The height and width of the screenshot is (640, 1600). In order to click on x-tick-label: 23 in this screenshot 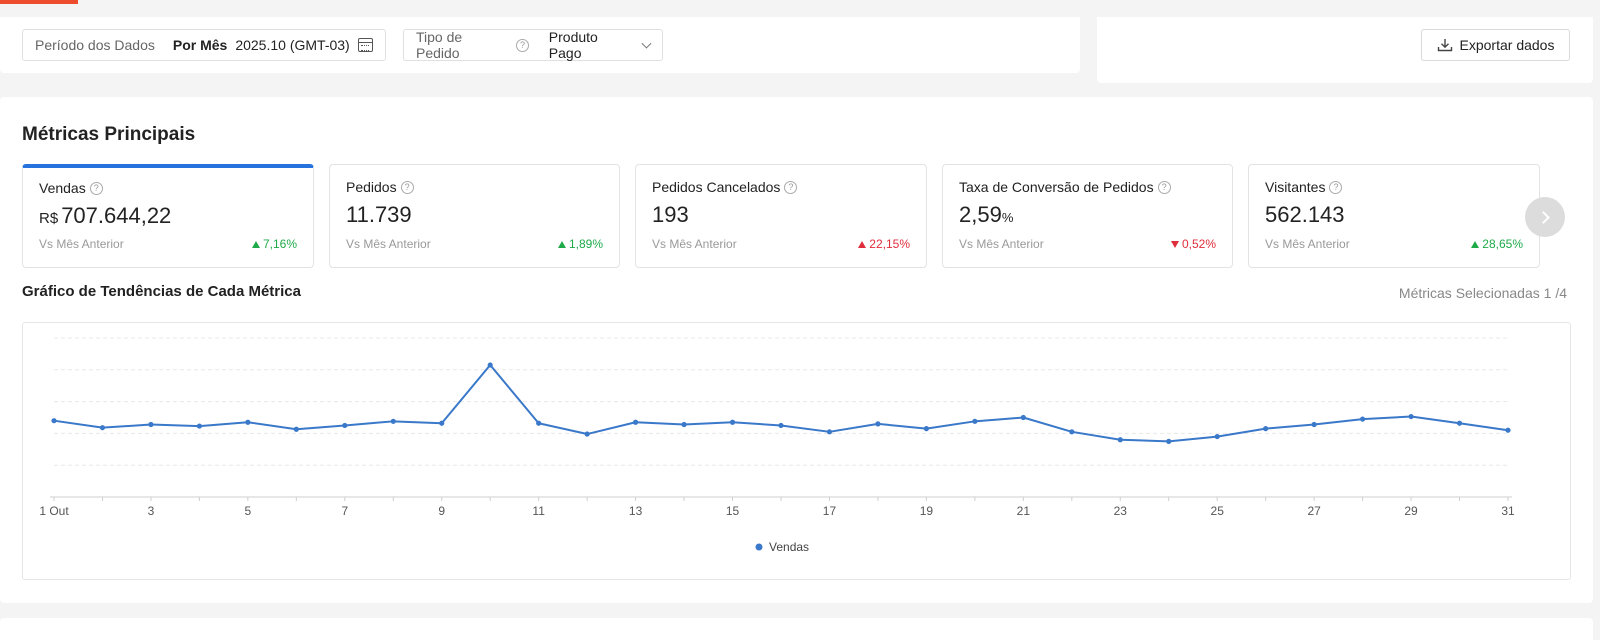, I will do `click(1121, 511)`.